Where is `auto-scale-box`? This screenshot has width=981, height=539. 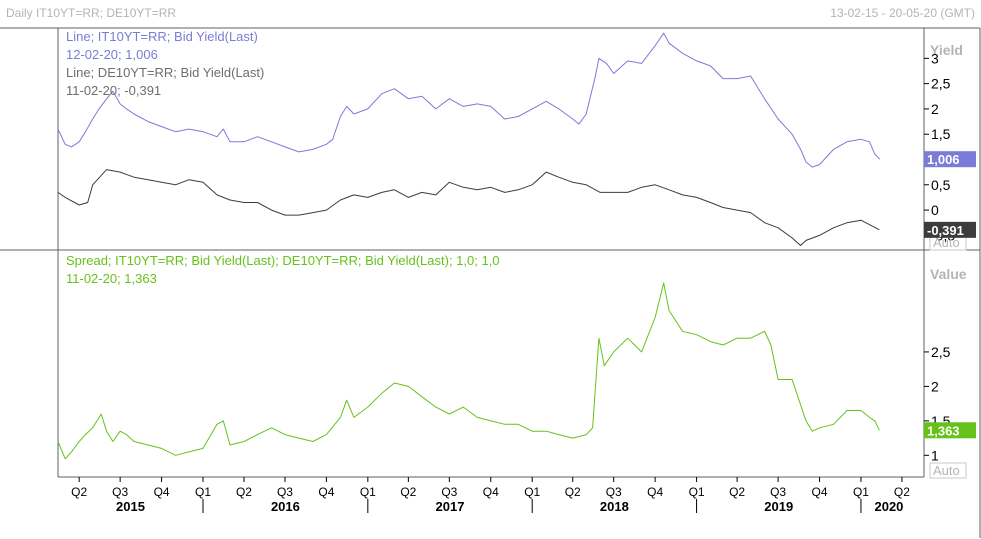
auto-scale-box is located at coordinates (948, 470).